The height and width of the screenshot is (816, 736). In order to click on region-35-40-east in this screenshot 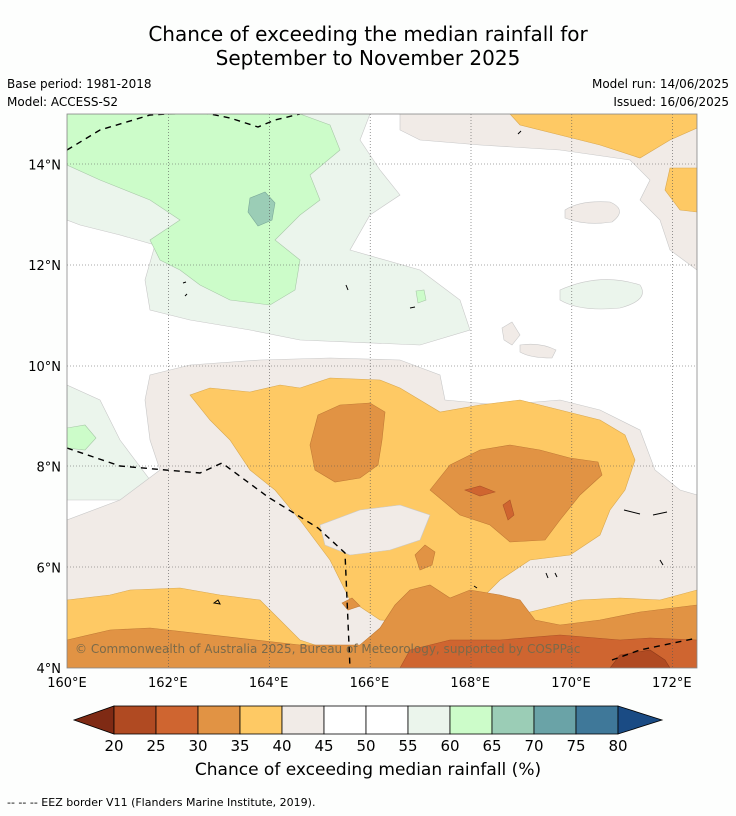, I will do `click(516, 493)`.